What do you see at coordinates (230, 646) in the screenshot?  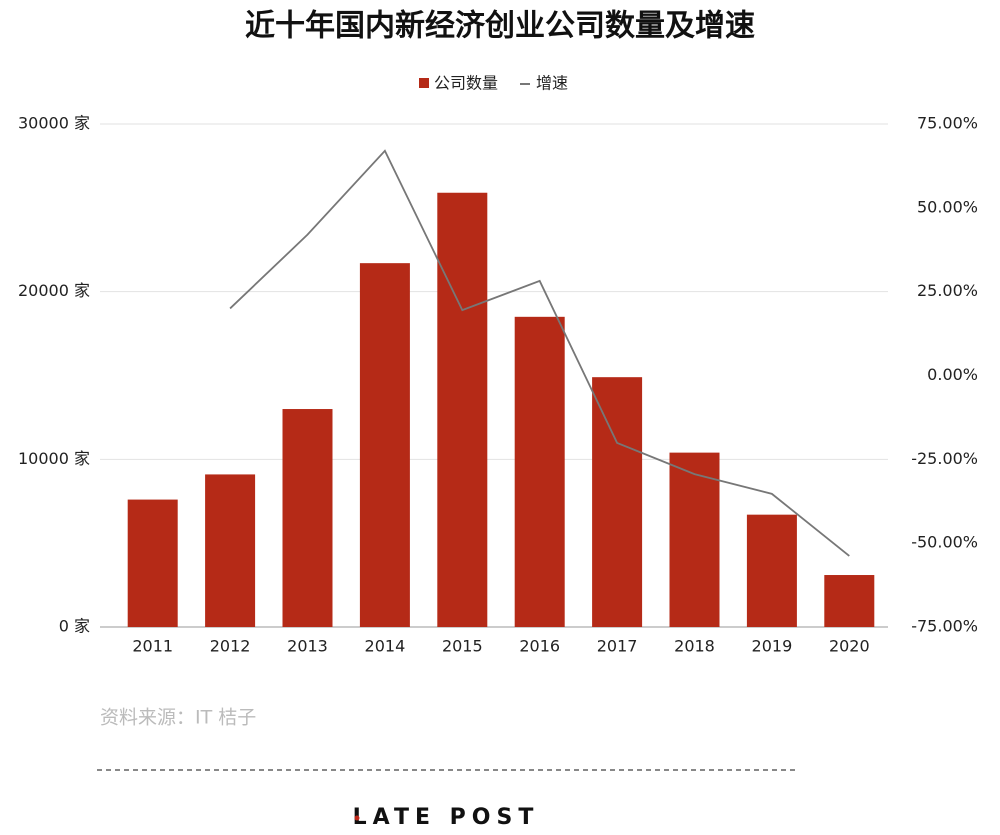 I see `x-tick-label: 2012` at bounding box center [230, 646].